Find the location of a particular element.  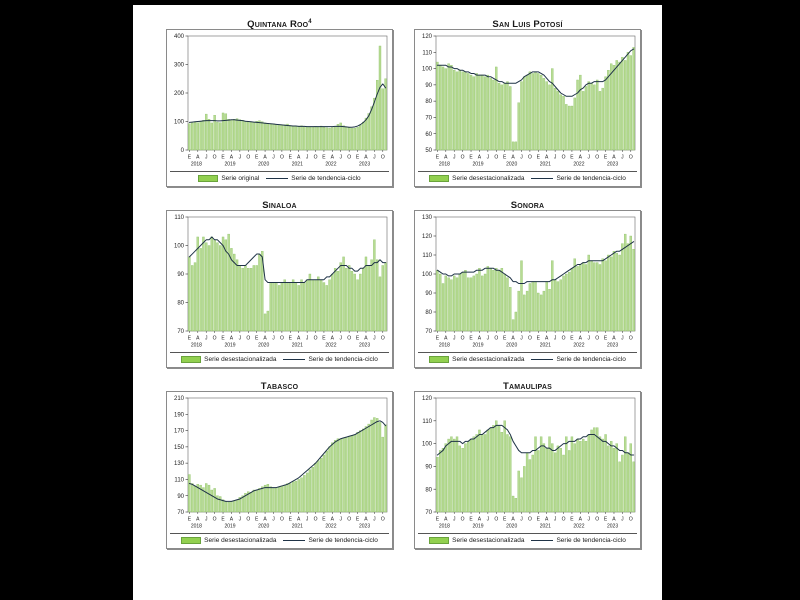

chart-title: Tabasco is located at coordinates (279, 385).